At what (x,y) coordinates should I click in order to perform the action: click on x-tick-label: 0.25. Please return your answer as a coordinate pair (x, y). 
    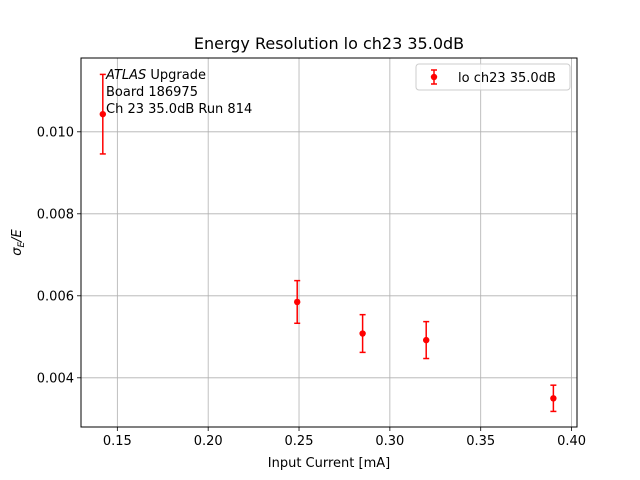
    Looking at the image, I should click on (299, 441).